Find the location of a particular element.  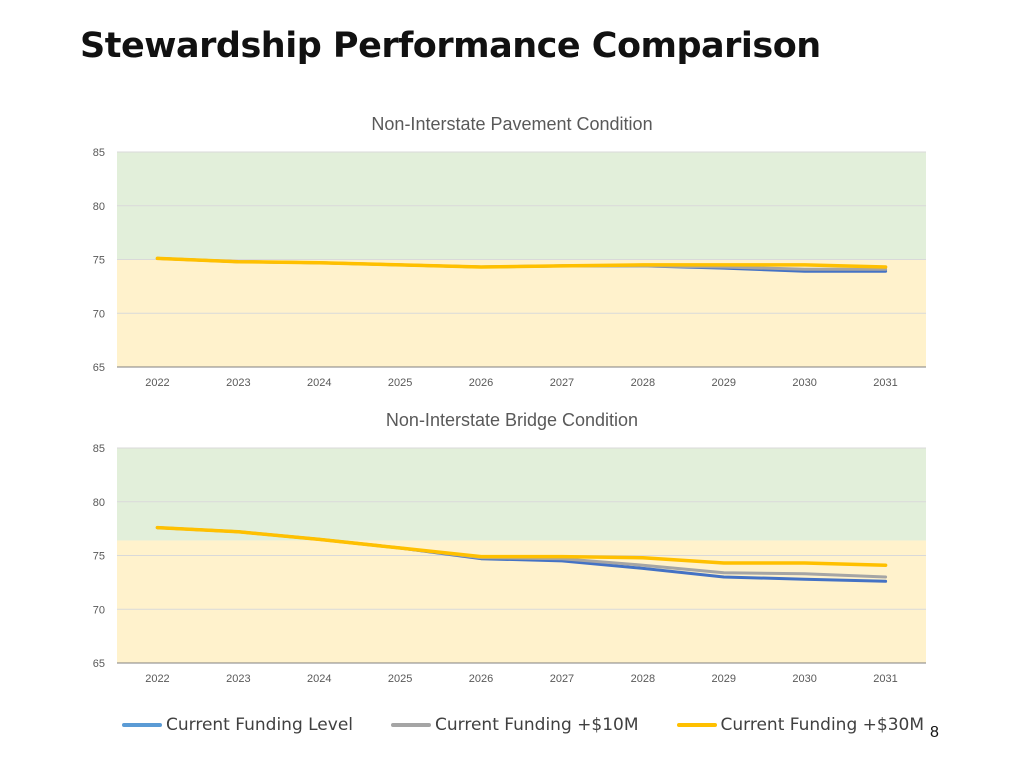

legend-label-plus30: Current Funding +$30M is located at coordinates (822, 725).